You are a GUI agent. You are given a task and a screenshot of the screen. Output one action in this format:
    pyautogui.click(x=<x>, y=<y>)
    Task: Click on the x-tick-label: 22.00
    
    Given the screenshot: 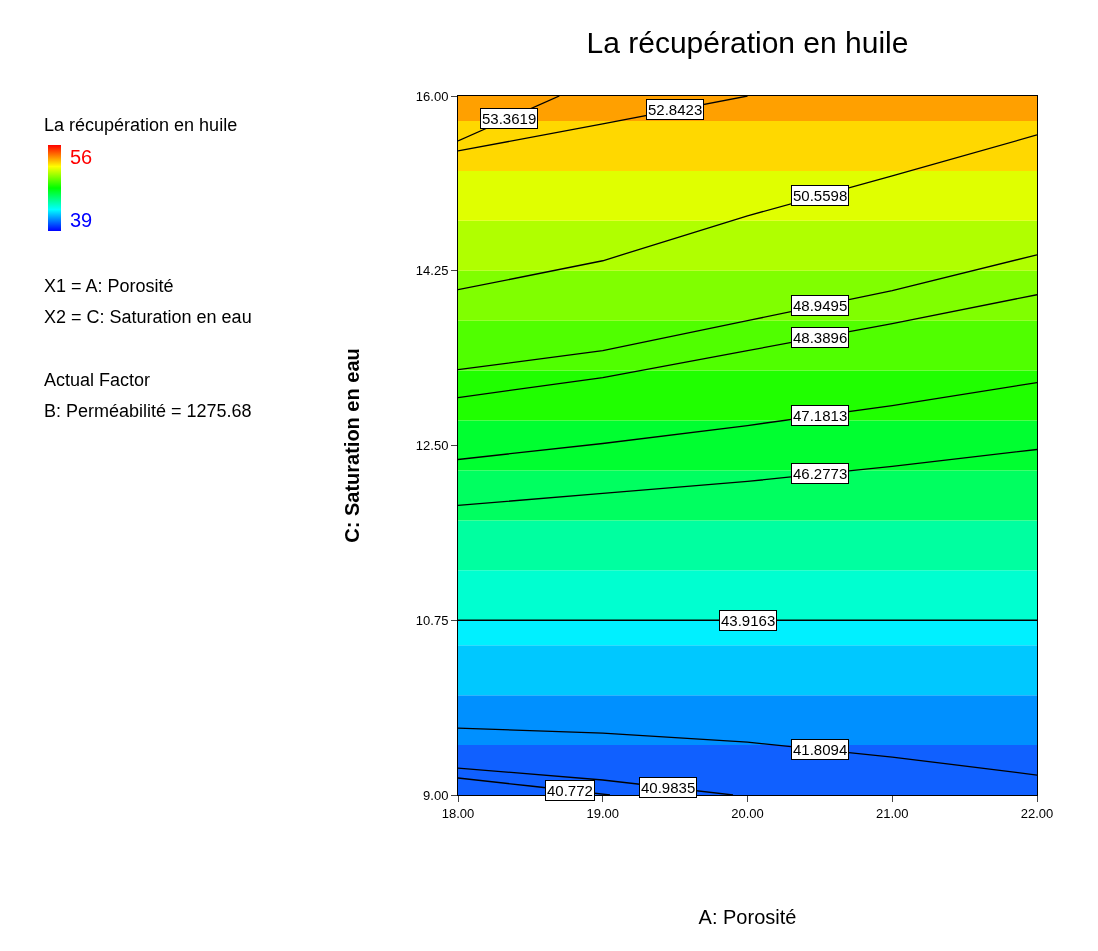 What is the action you would take?
    pyautogui.click(x=1037, y=813)
    